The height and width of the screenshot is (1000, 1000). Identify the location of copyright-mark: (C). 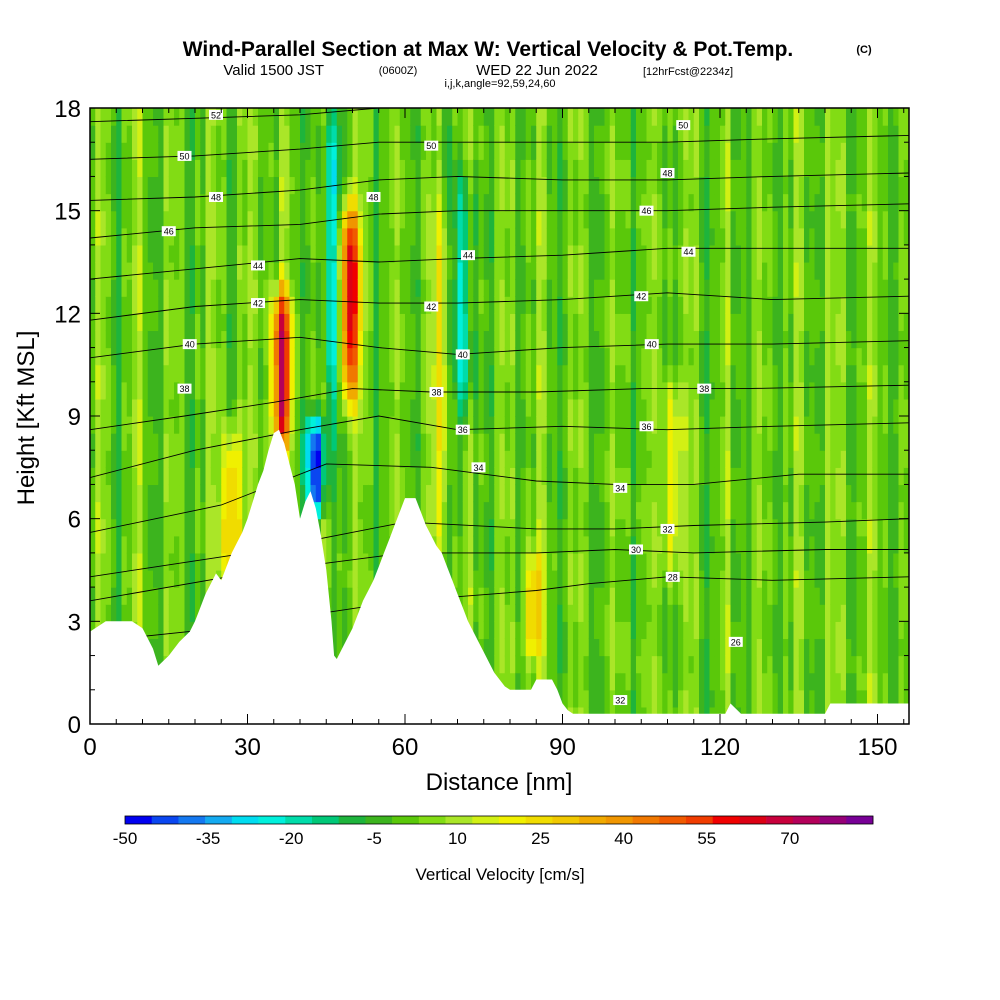
(864, 50).